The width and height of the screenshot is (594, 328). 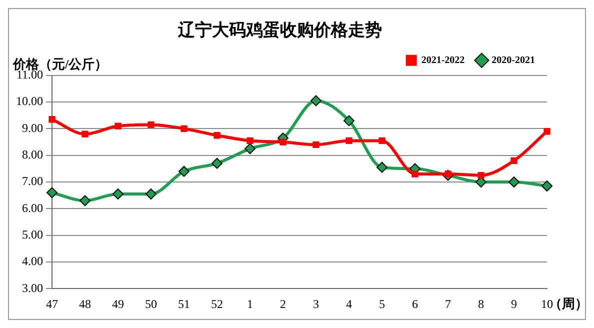 What do you see at coordinates (184, 303) in the screenshot?
I see `x-tick-label: 51` at bounding box center [184, 303].